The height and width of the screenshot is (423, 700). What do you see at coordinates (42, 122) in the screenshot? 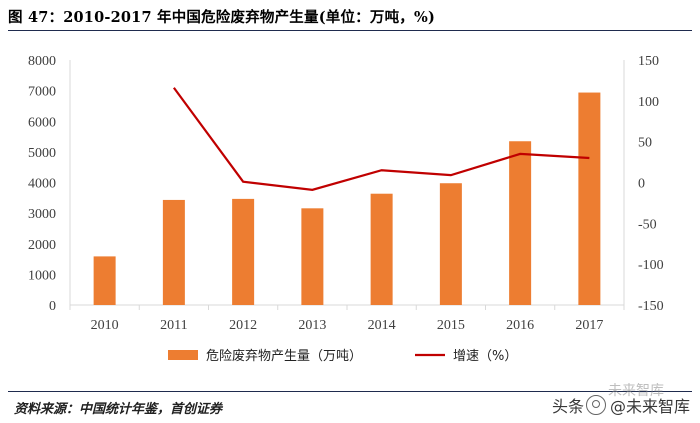
I see `left-tick-label: 6000` at bounding box center [42, 122].